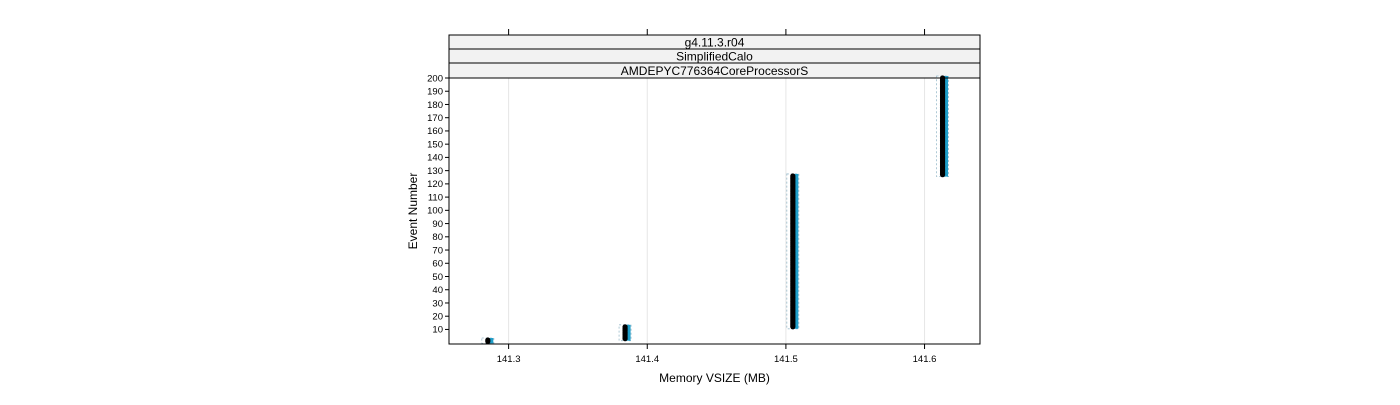 This screenshot has height=405, width=1400. What do you see at coordinates (925, 359) in the screenshot?
I see `x-tick-label-3: 141.6` at bounding box center [925, 359].